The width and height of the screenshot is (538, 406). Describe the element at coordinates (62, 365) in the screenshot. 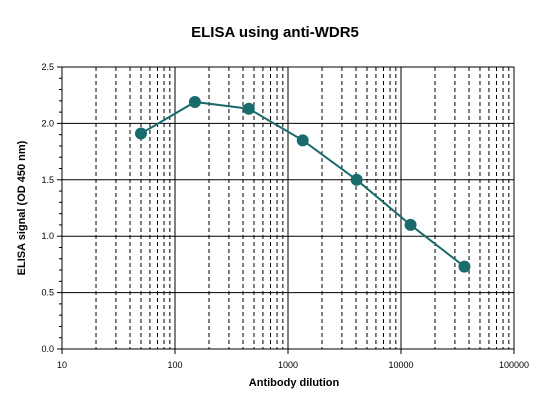

I see `x-tick-label: 10` at that location.